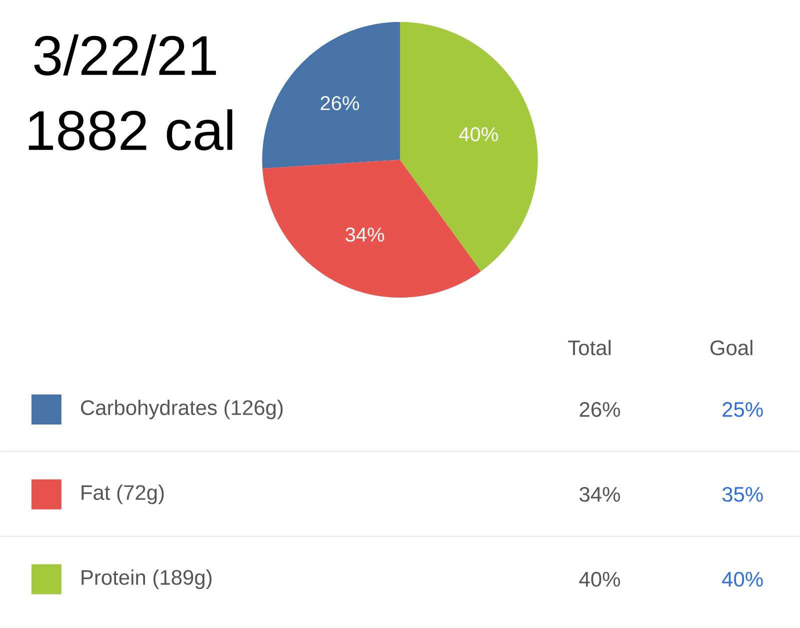 The height and width of the screenshot is (628, 800). What do you see at coordinates (365, 234) in the screenshot?
I see `data-label: 34%` at bounding box center [365, 234].